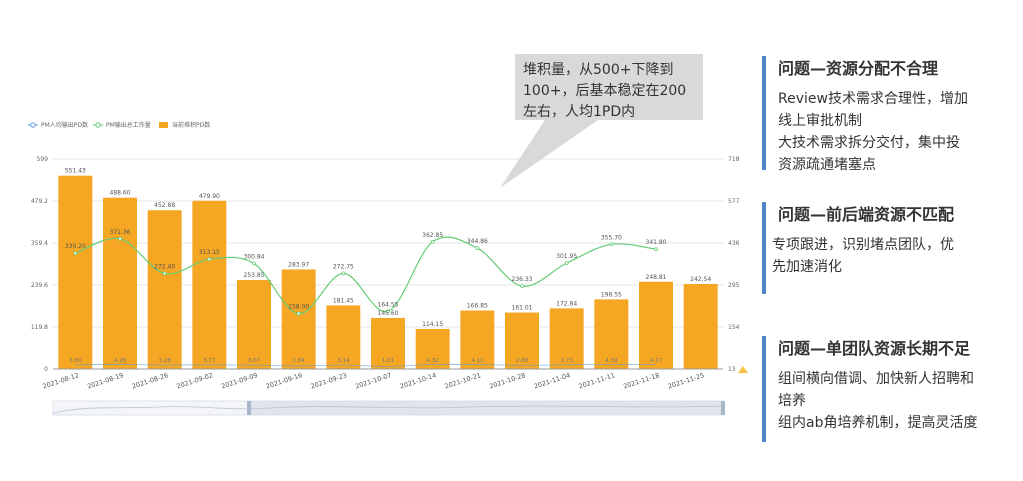 Image resolution: width=1023 pixels, height=481 pixels. I want to click on per-capita-value-label: 4.17, so click(656, 361).